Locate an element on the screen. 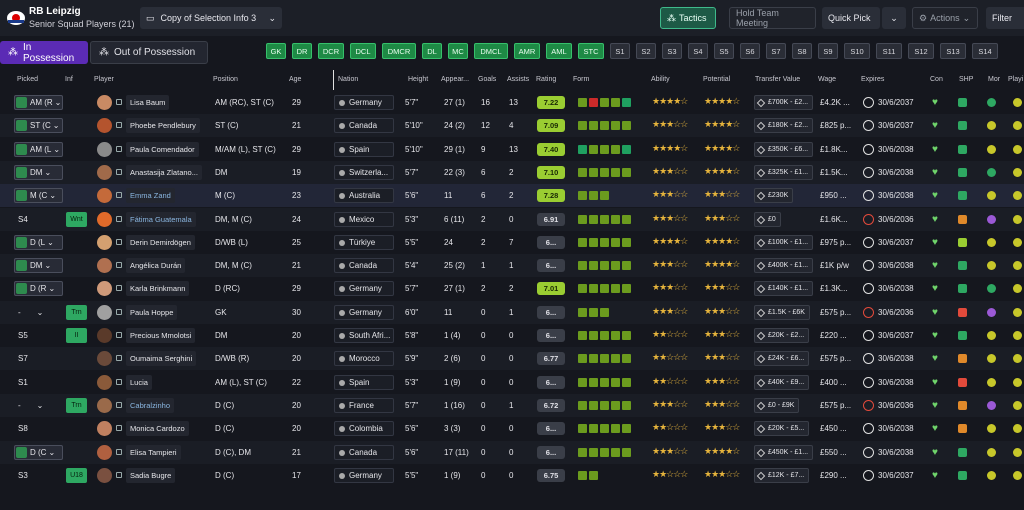  position-filter-button: S14 is located at coordinates (985, 51).